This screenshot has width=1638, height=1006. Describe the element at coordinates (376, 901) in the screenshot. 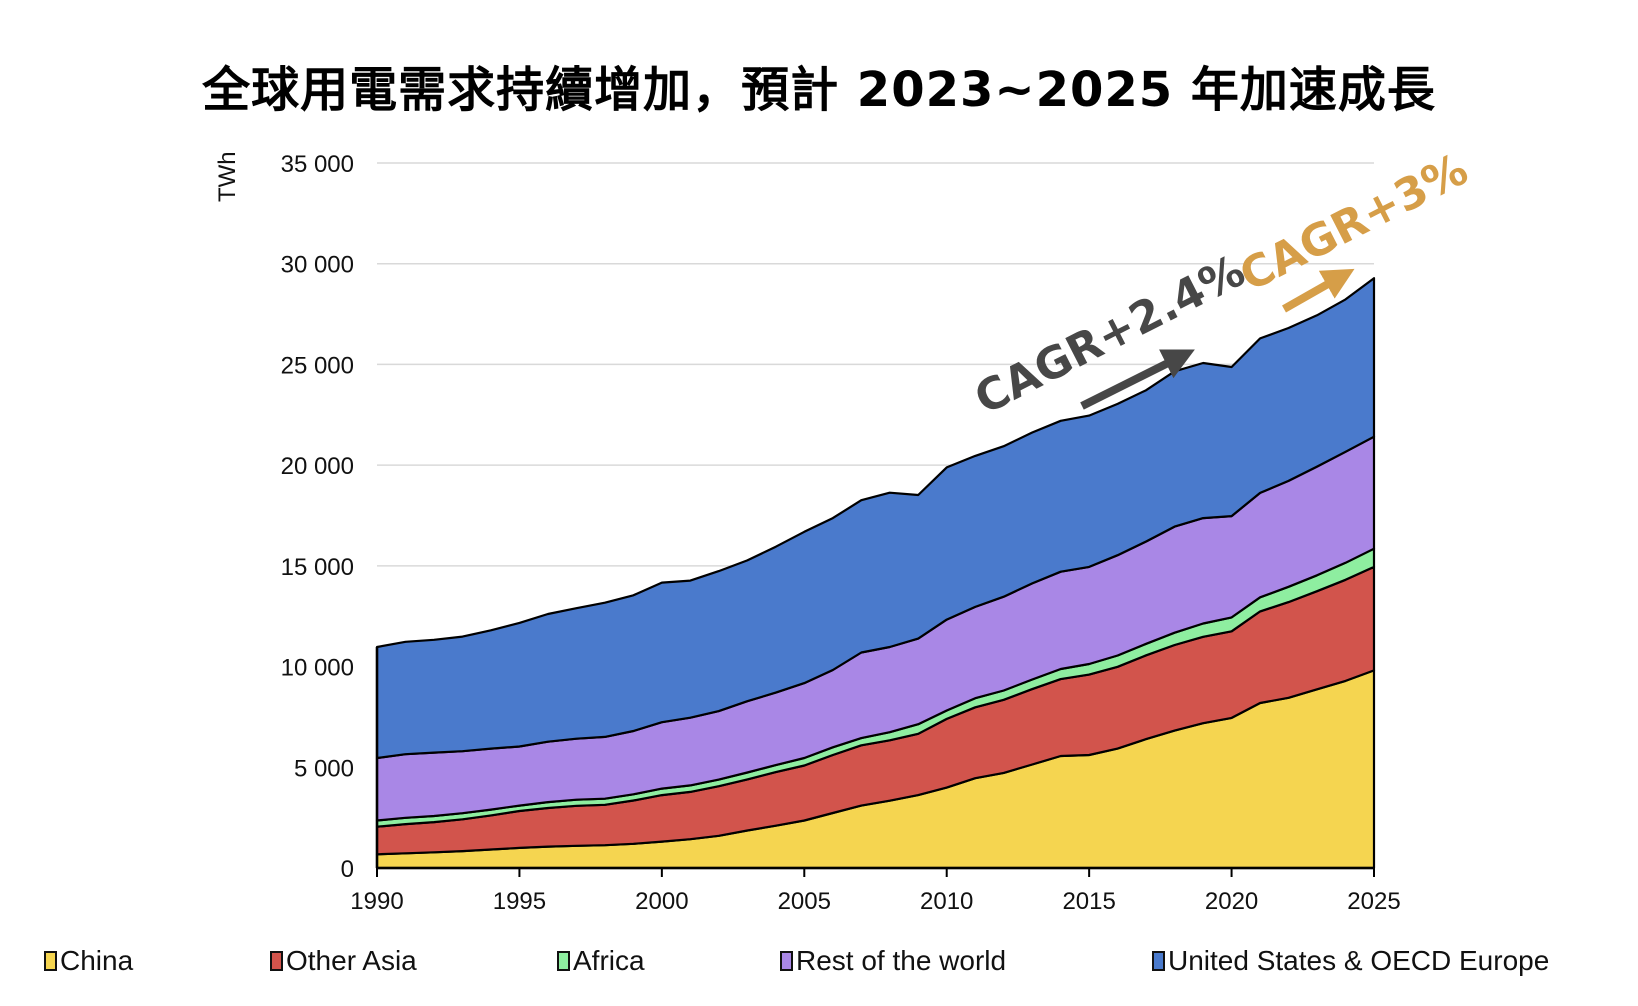

I see `x-tick-label: 1990` at that location.